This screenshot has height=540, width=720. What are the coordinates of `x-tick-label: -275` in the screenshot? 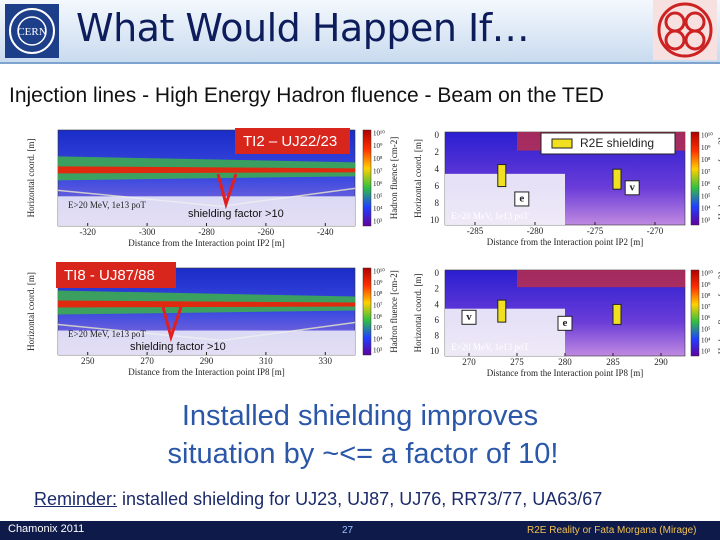 It's located at (595, 231).